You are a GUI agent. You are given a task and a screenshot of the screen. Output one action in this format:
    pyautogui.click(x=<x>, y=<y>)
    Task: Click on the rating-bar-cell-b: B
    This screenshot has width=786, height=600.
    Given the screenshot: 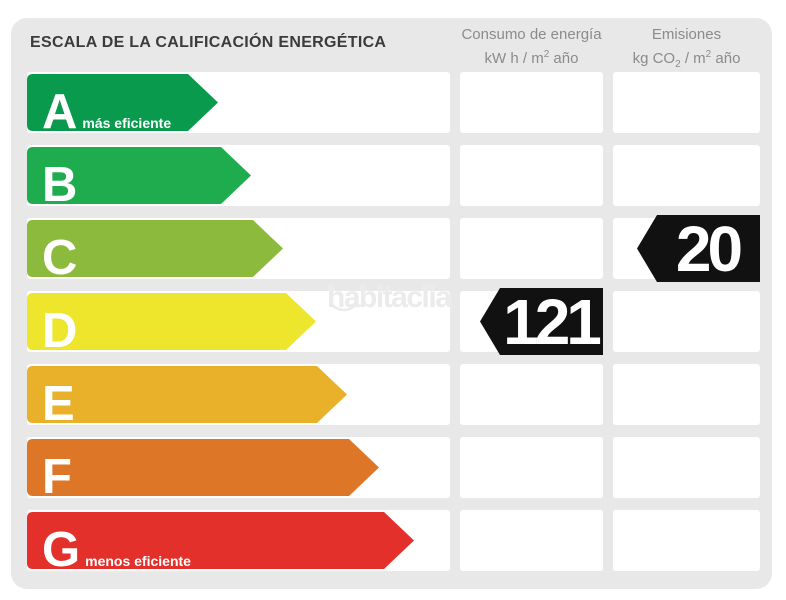 What is the action you would take?
    pyautogui.click(x=238, y=177)
    